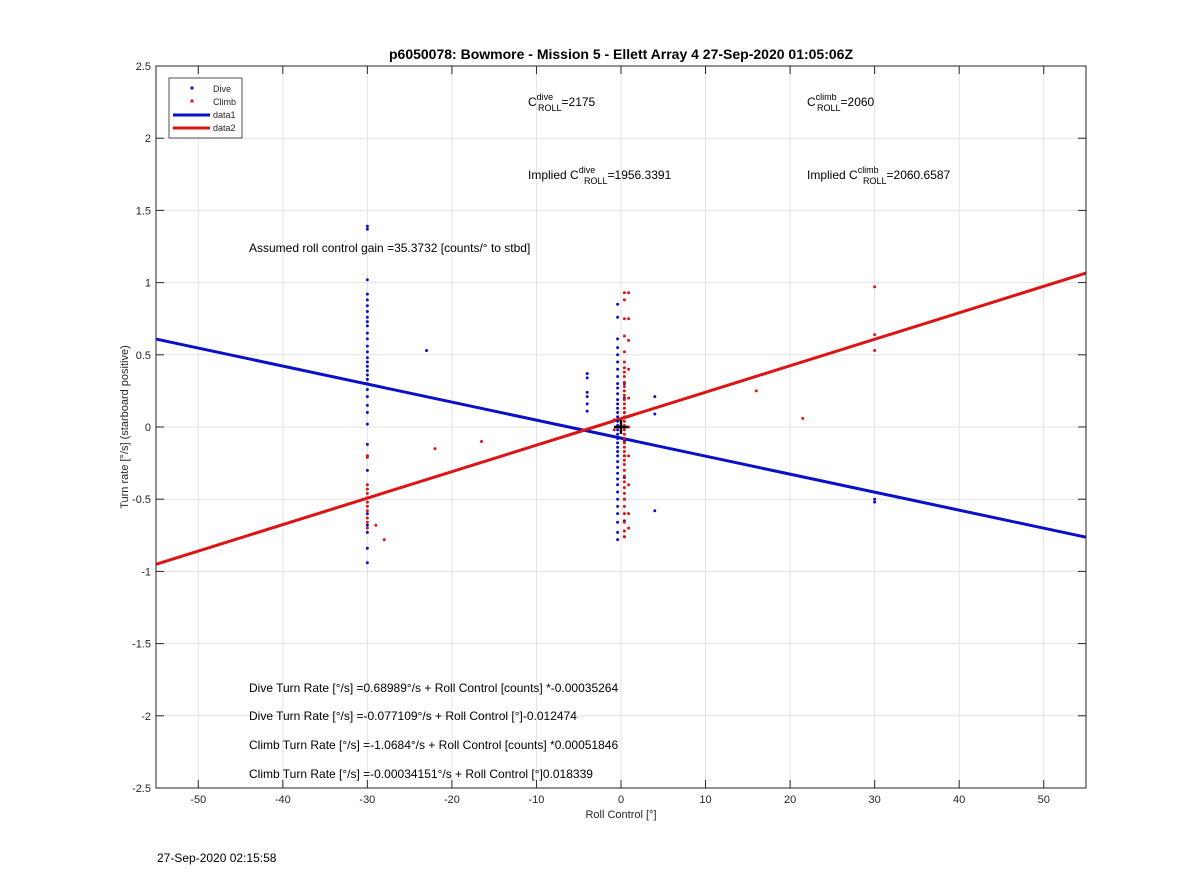 Image resolution: width=1200 pixels, height=885 pixels. I want to click on legend-dive-marker, so click(192, 88).